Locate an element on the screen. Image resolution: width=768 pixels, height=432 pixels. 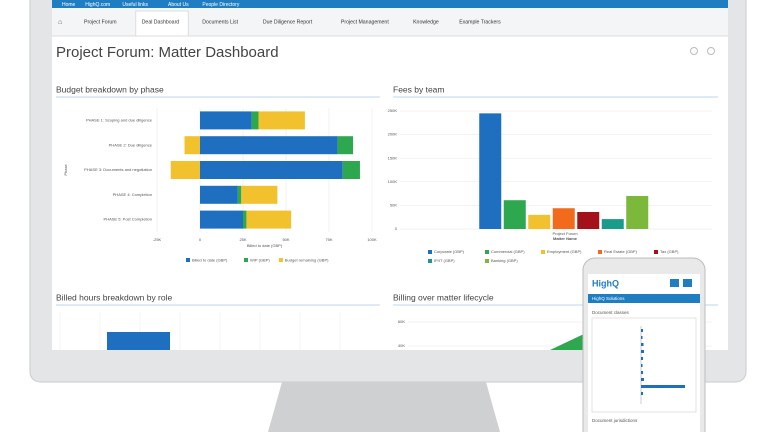
legend-label: Billed to date (GBP) is located at coordinates (210, 260).